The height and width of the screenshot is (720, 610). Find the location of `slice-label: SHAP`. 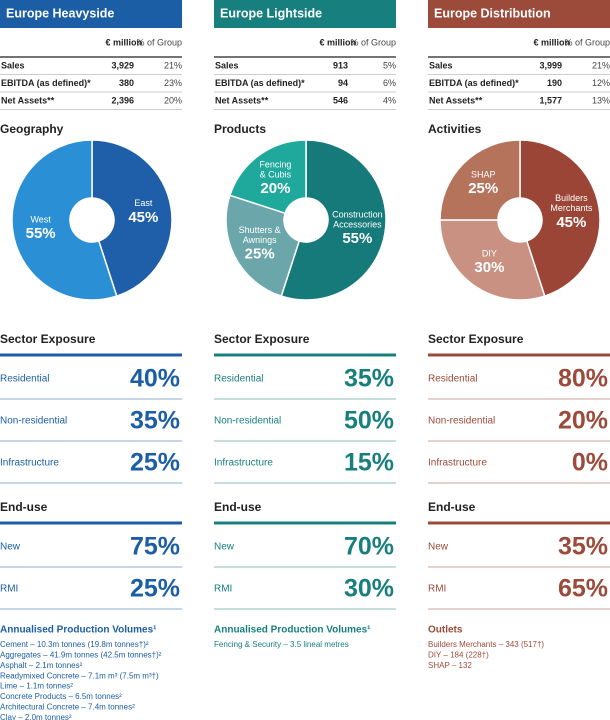

slice-label: SHAP is located at coordinates (483, 175).